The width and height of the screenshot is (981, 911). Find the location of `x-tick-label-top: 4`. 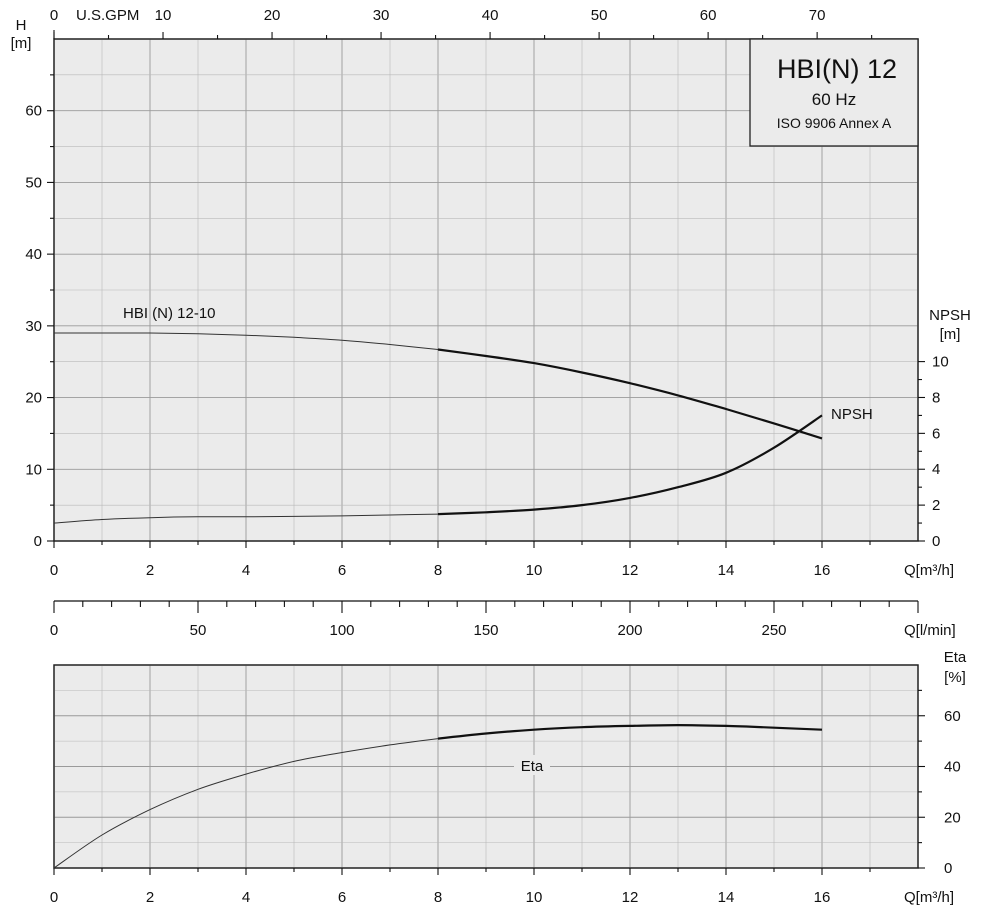

x-tick-label-top: 4 is located at coordinates (246, 570).